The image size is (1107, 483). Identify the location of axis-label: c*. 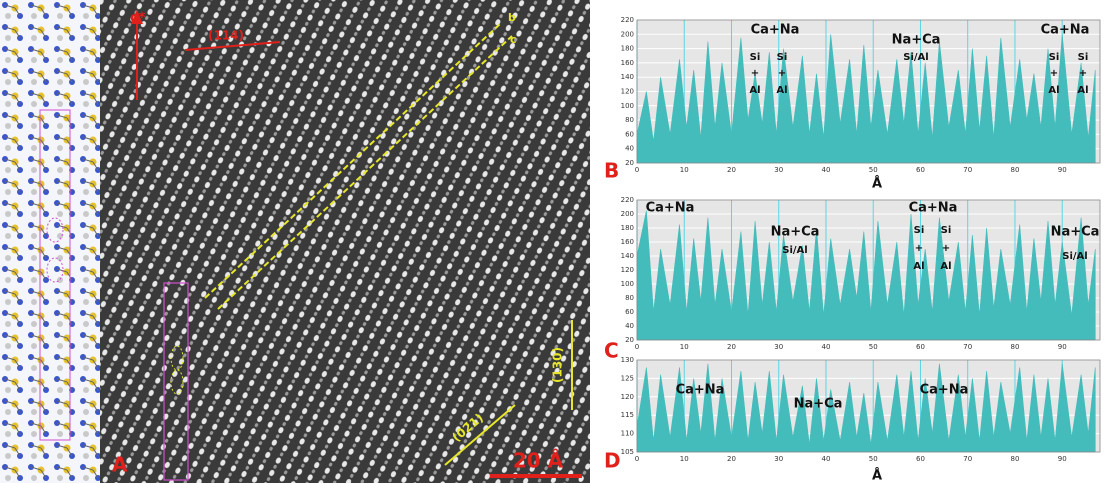
(138, 18).